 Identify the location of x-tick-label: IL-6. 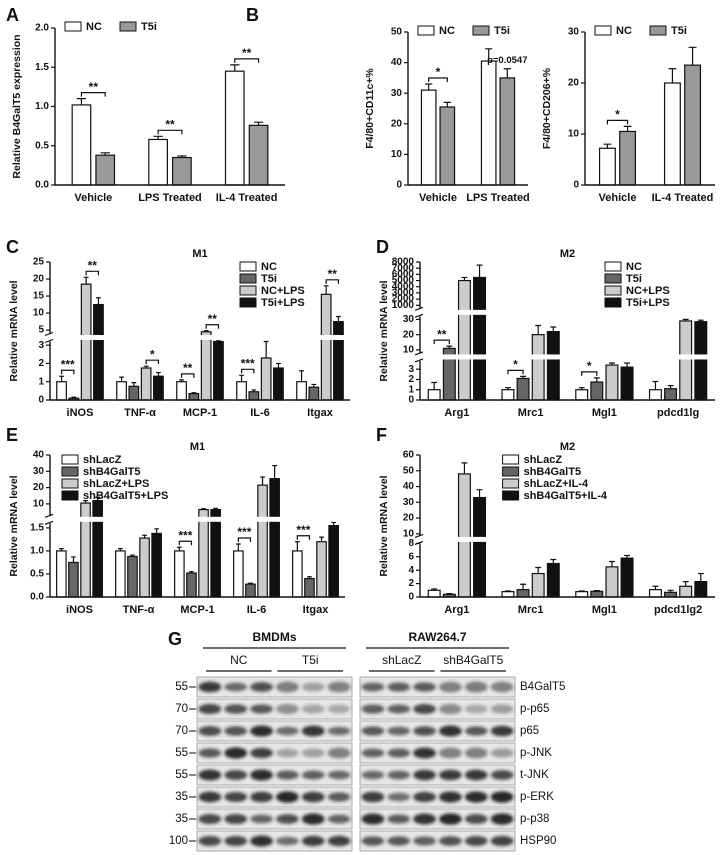
(260, 413).